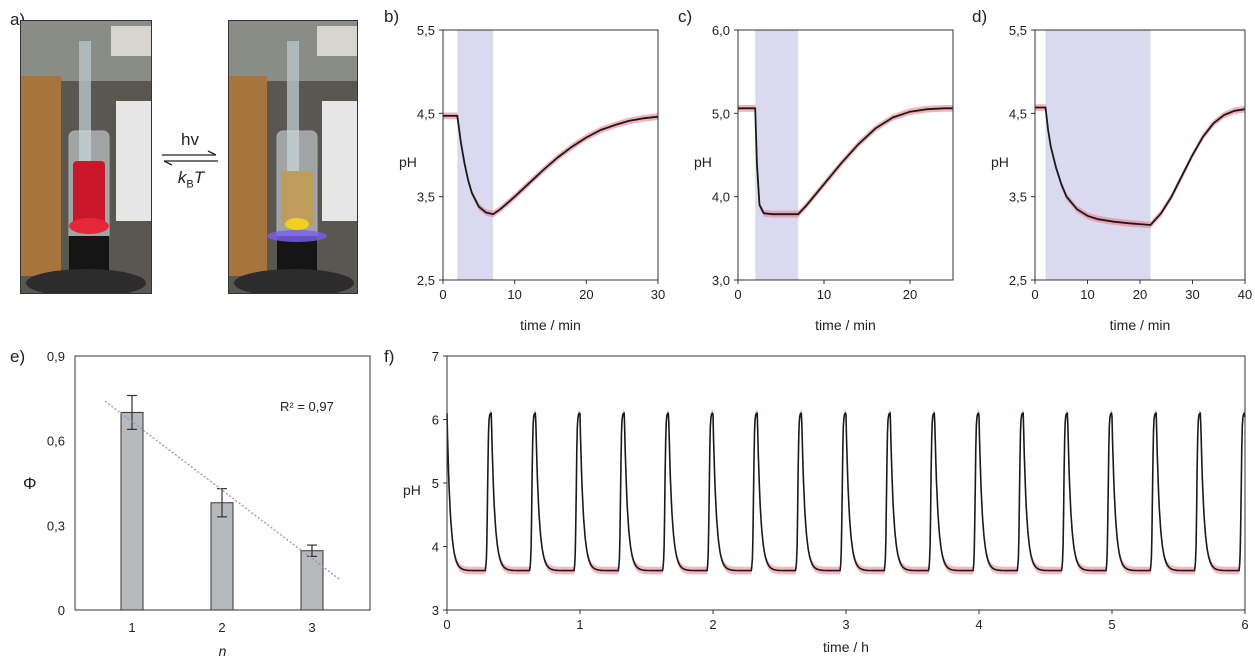 This screenshot has height=660, width=1255. I want to click on t-symbol: T, so click(199, 177).